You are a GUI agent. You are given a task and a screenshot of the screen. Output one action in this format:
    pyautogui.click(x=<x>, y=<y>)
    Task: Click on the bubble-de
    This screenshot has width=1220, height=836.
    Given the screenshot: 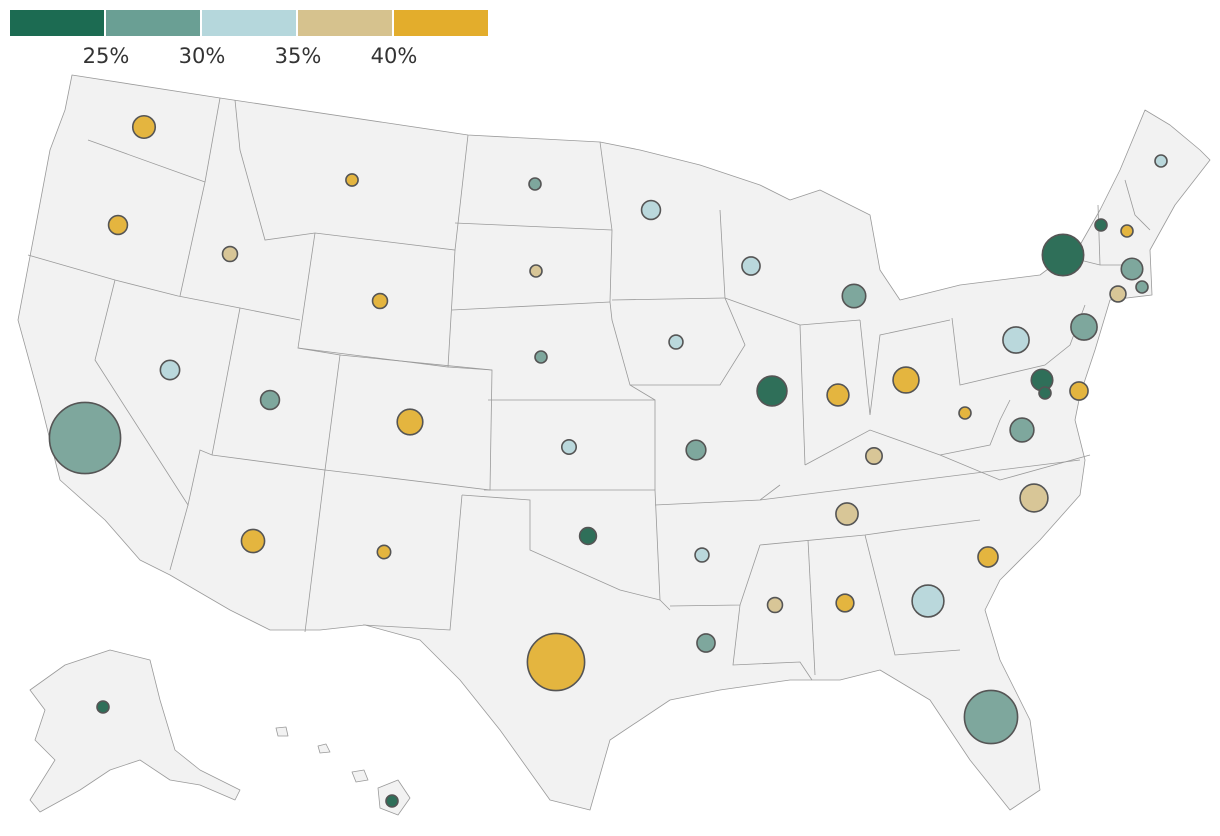 What is the action you would take?
    pyautogui.click(x=1079, y=391)
    